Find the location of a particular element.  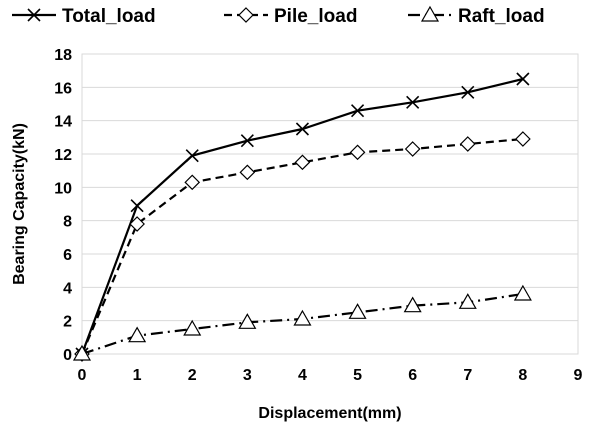

y-tick-label: 10 is located at coordinates (63, 188).